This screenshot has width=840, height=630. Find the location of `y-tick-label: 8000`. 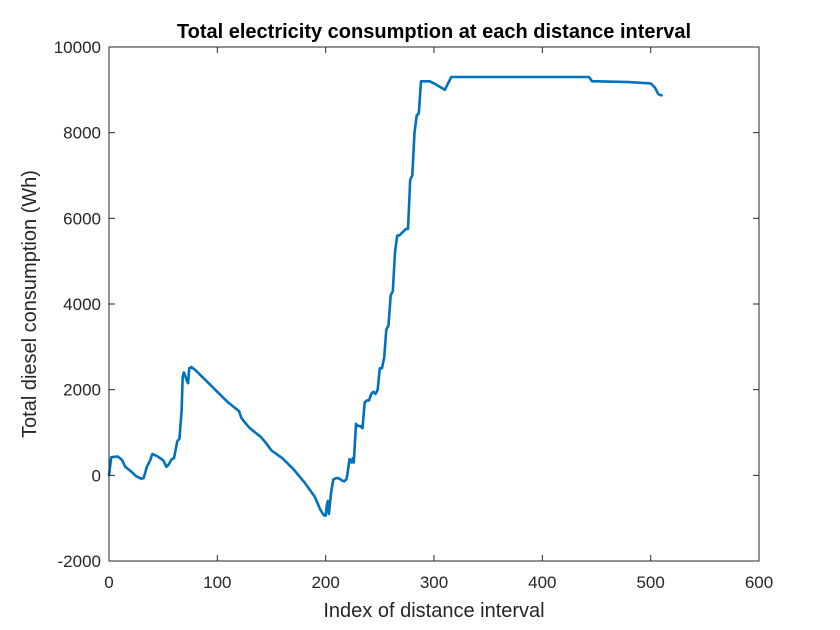

y-tick-label: 8000 is located at coordinates (82, 133).